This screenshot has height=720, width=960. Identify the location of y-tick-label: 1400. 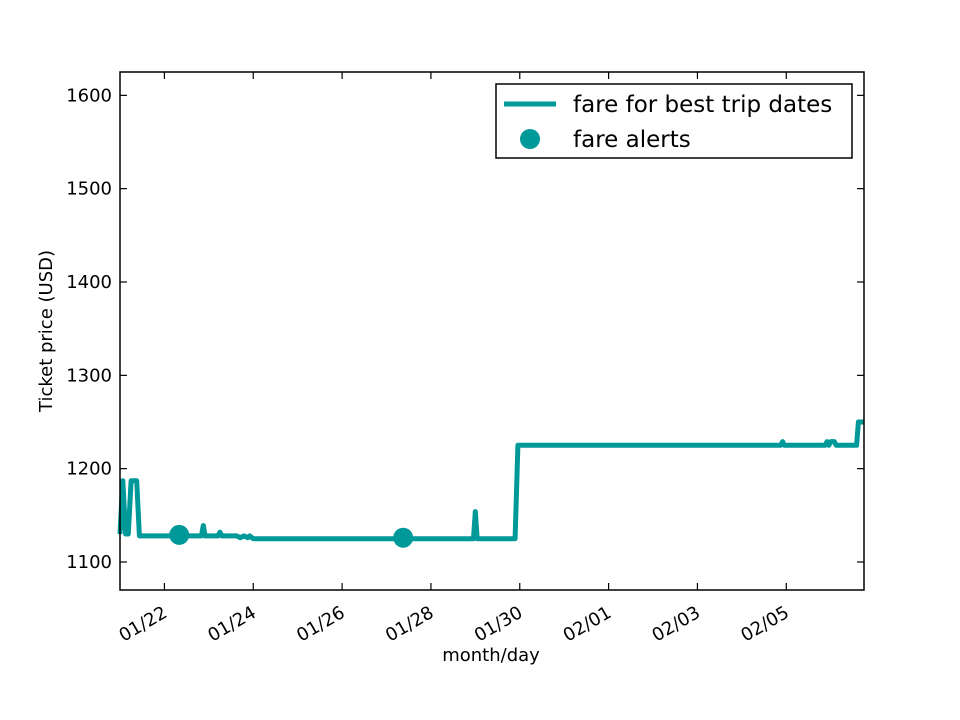
(89, 282).